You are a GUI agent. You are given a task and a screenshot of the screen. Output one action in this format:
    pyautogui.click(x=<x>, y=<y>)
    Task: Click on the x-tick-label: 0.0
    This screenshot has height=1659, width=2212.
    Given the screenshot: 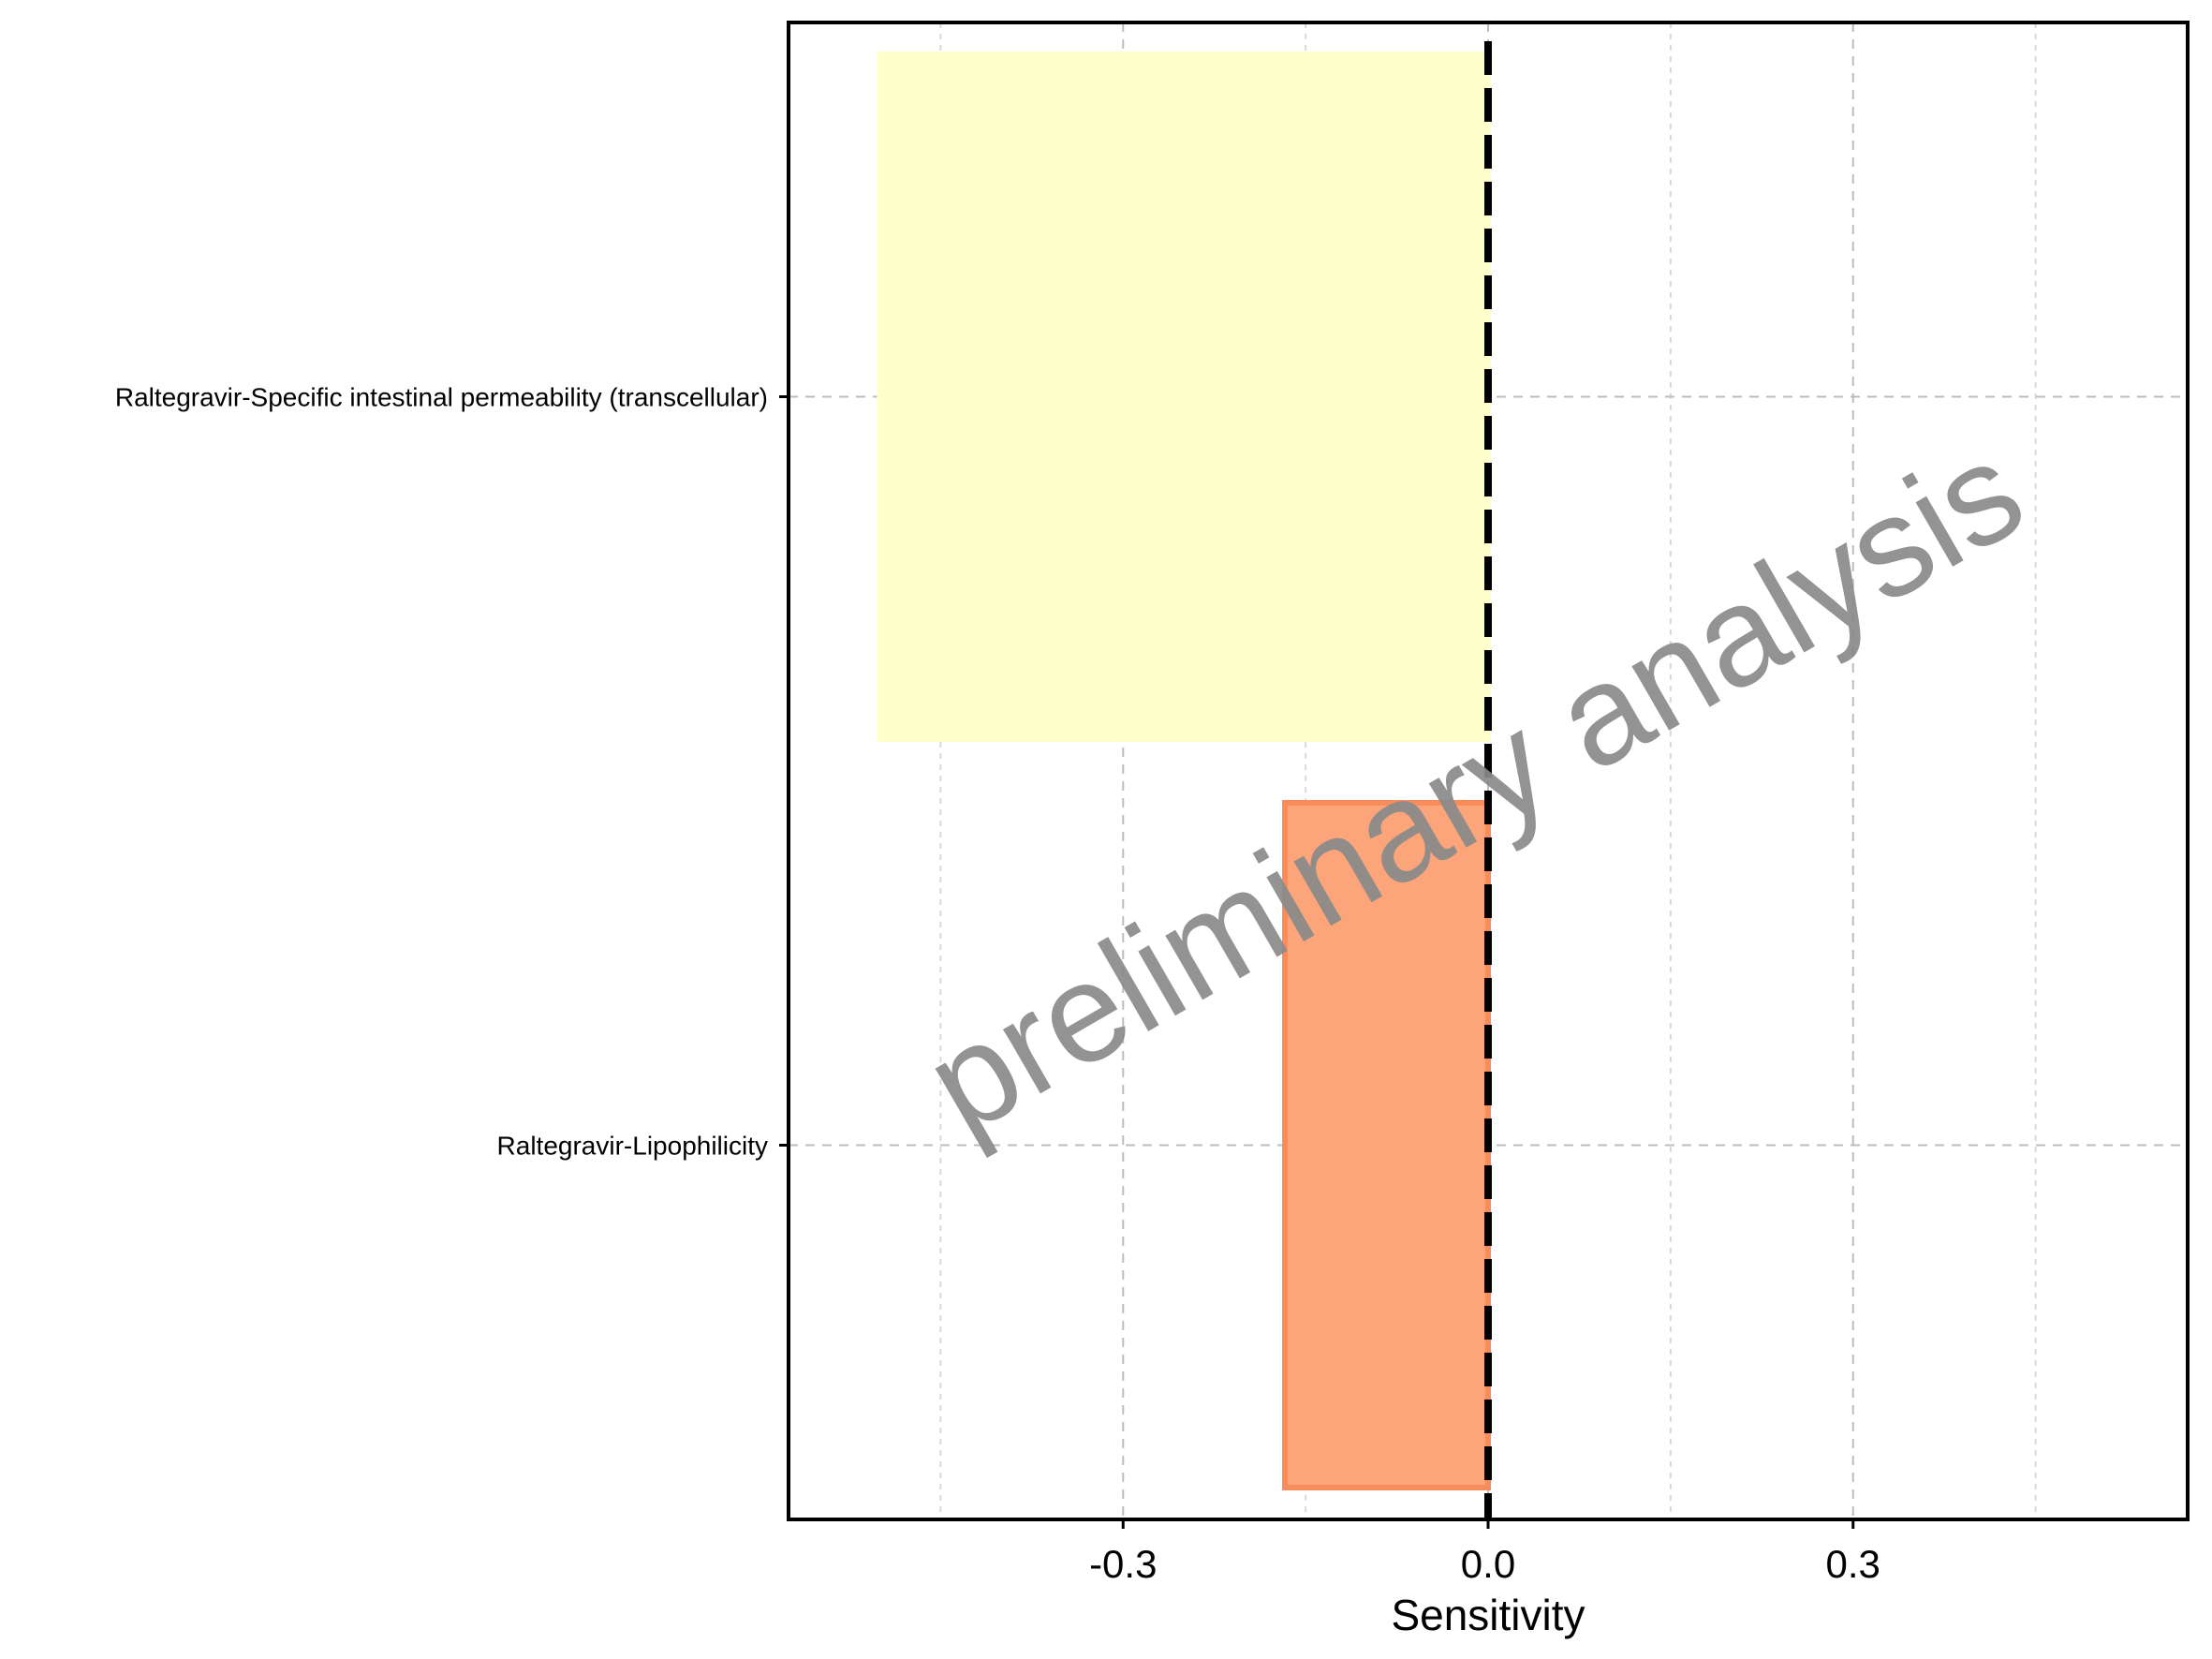 What is the action you would take?
    pyautogui.click(x=1488, y=1564)
    